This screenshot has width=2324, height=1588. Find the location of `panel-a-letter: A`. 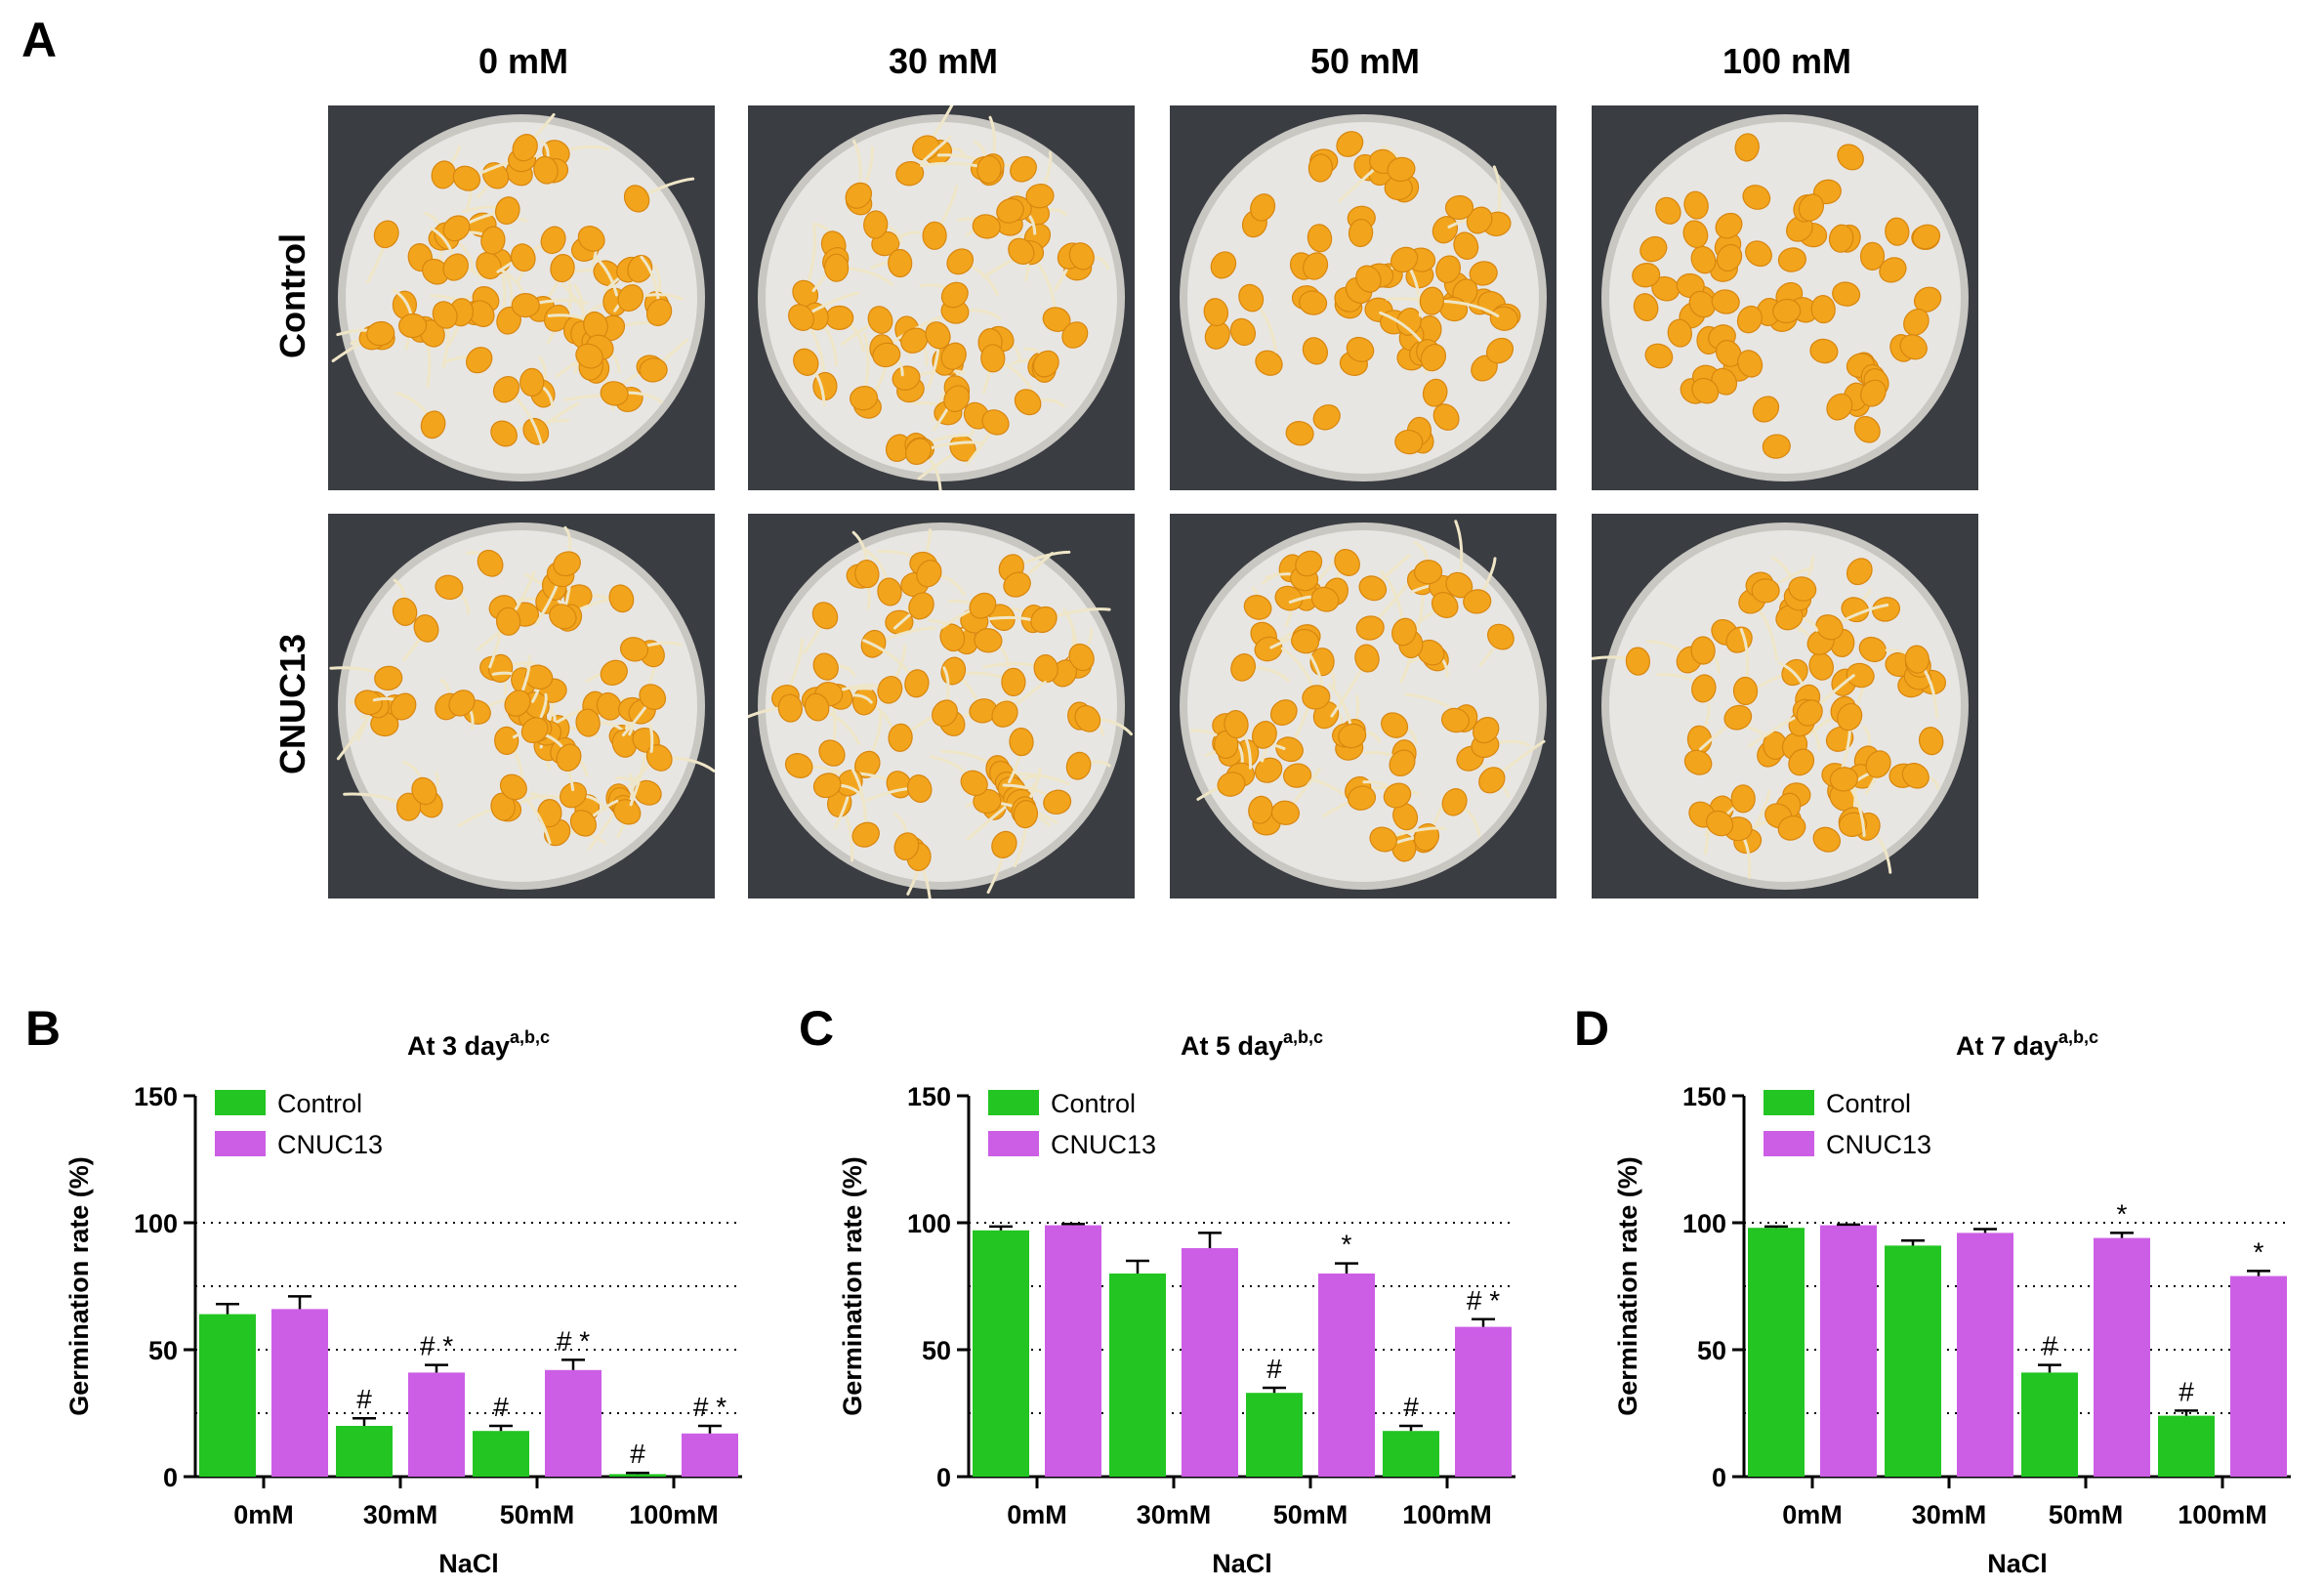

panel-a-letter: A is located at coordinates (40, 40).